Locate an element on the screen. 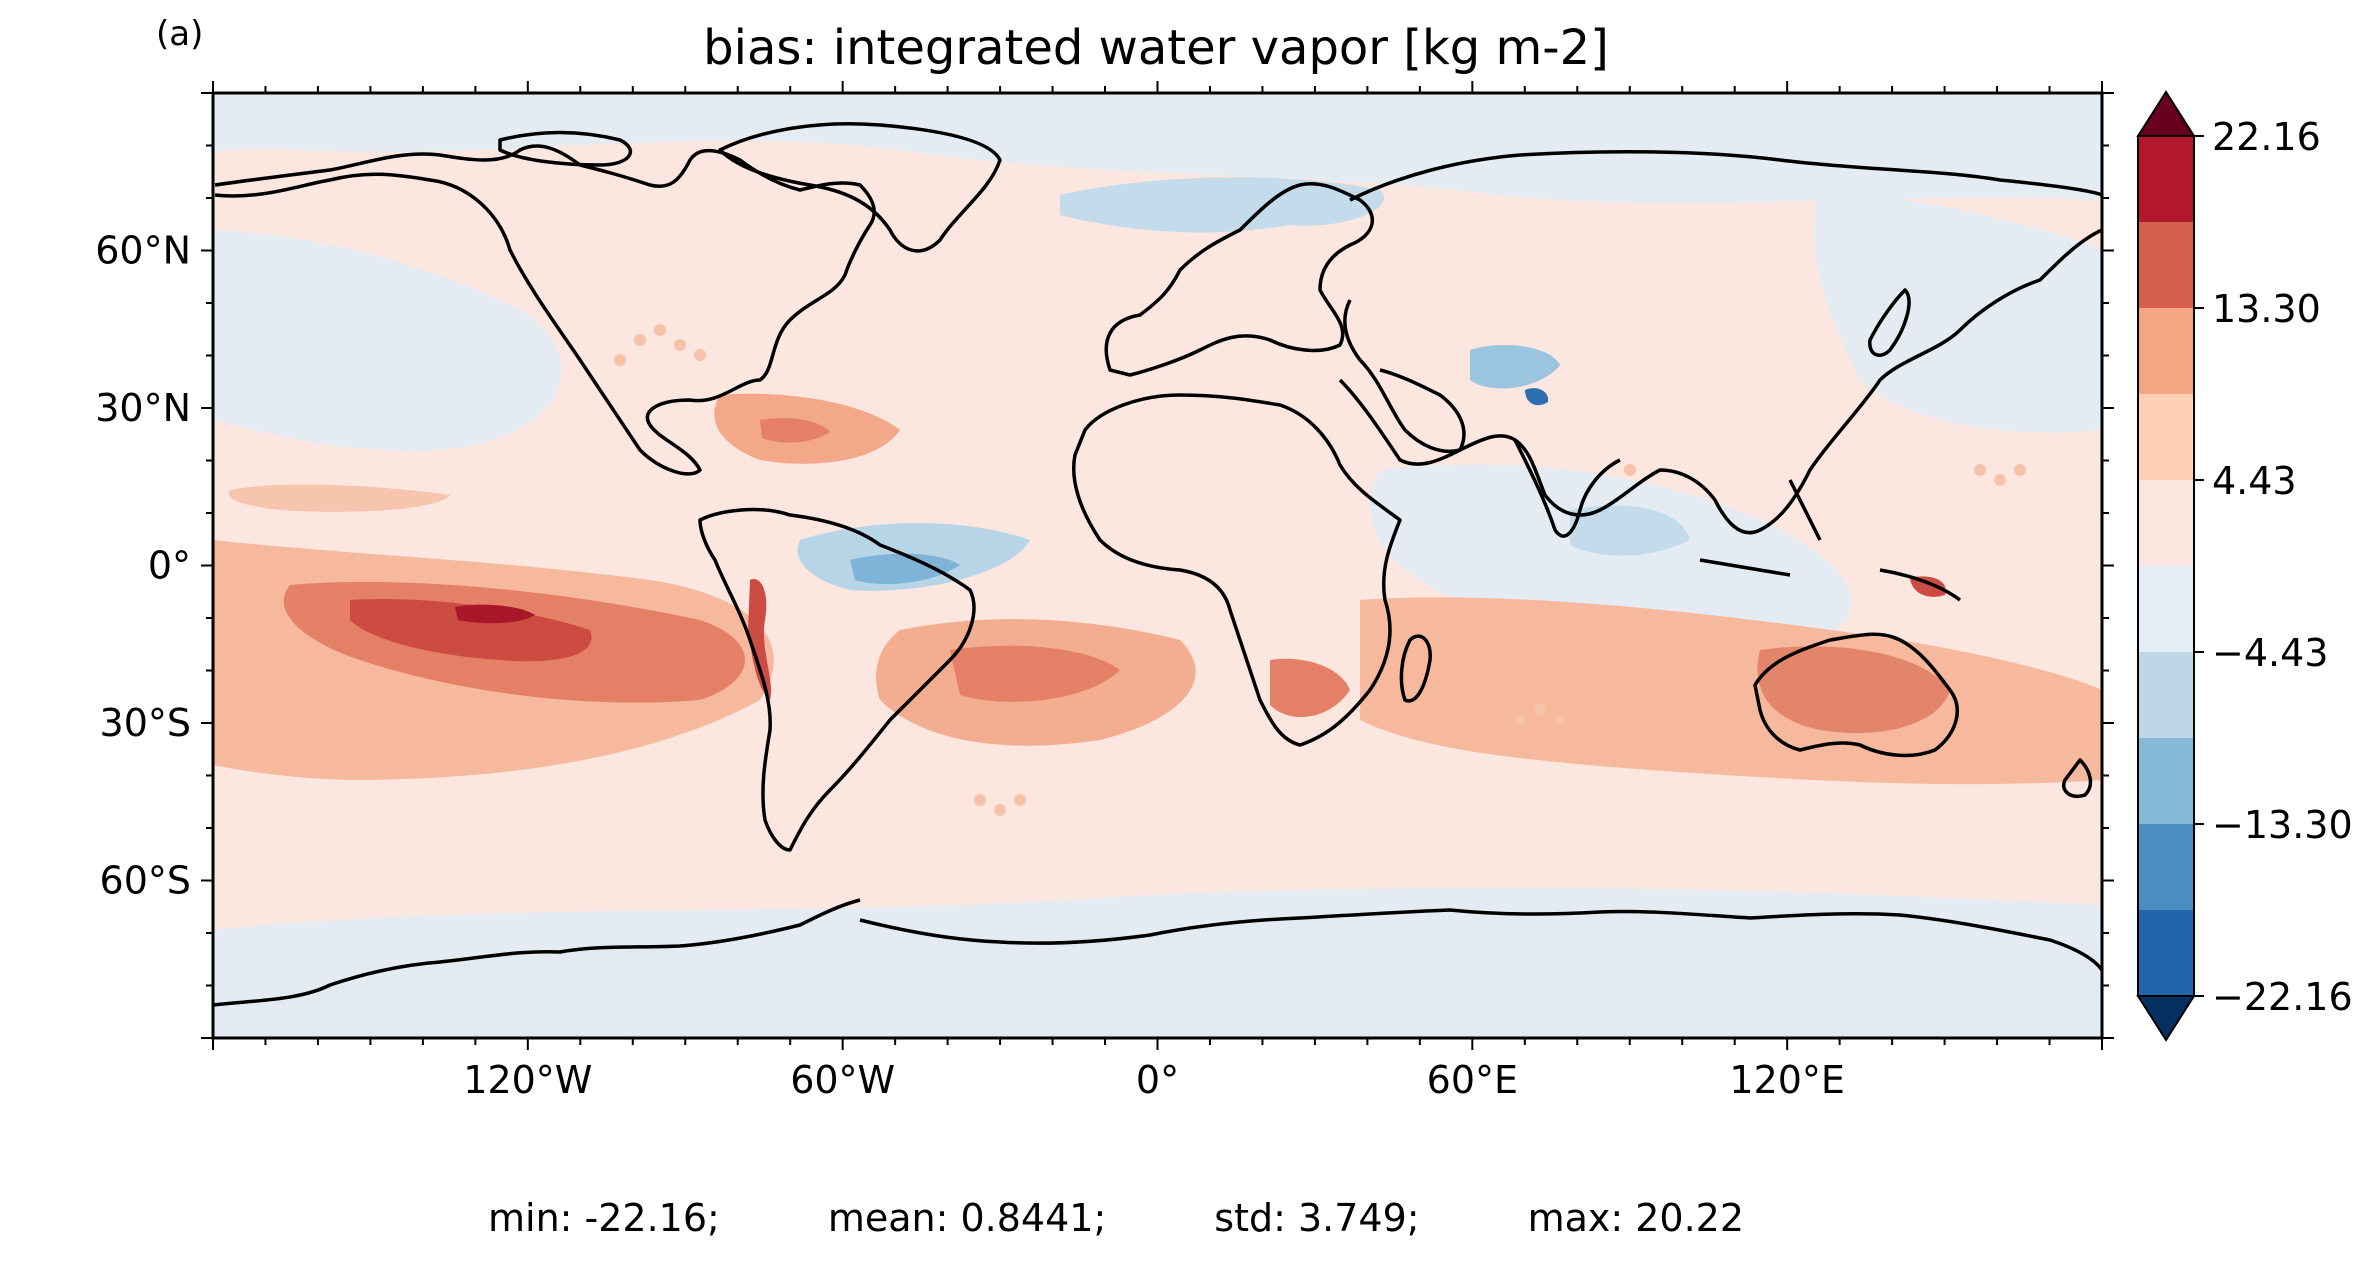 This screenshot has height=1263, width=2362. stat-mean: mean: 0.8441; is located at coordinates (967, 1218).